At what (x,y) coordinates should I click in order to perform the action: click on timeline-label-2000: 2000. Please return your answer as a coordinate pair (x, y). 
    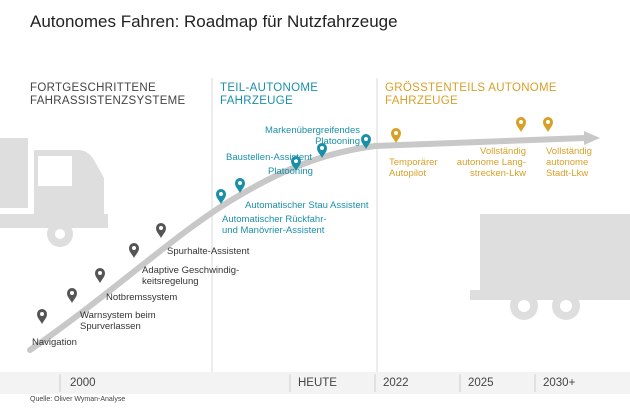
    Looking at the image, I should click on (83, 383).